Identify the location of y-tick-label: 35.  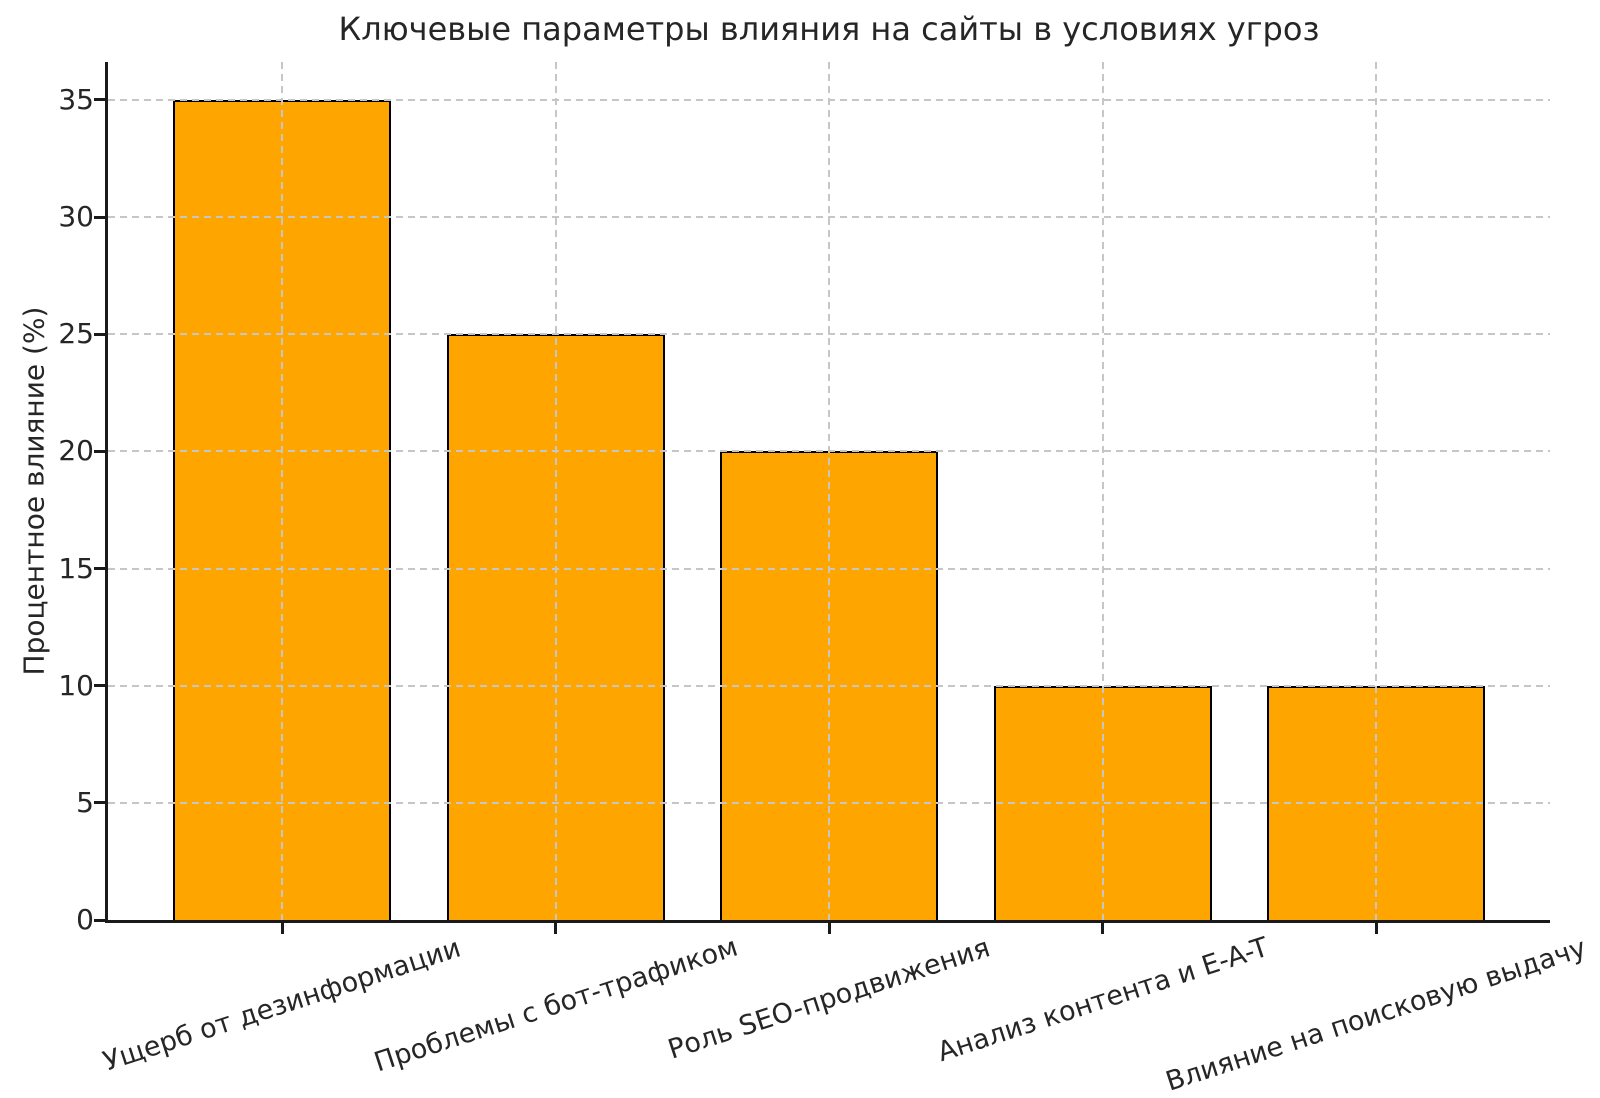
(76, 99).